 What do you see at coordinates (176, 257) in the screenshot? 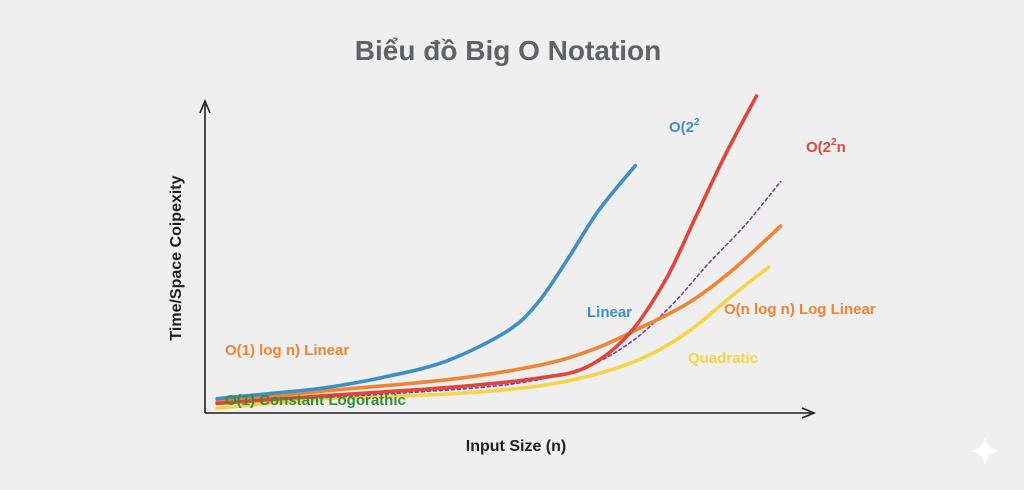
I see `y-axis-label: Time/Space Coipexity` at bounding box center [176, 257].